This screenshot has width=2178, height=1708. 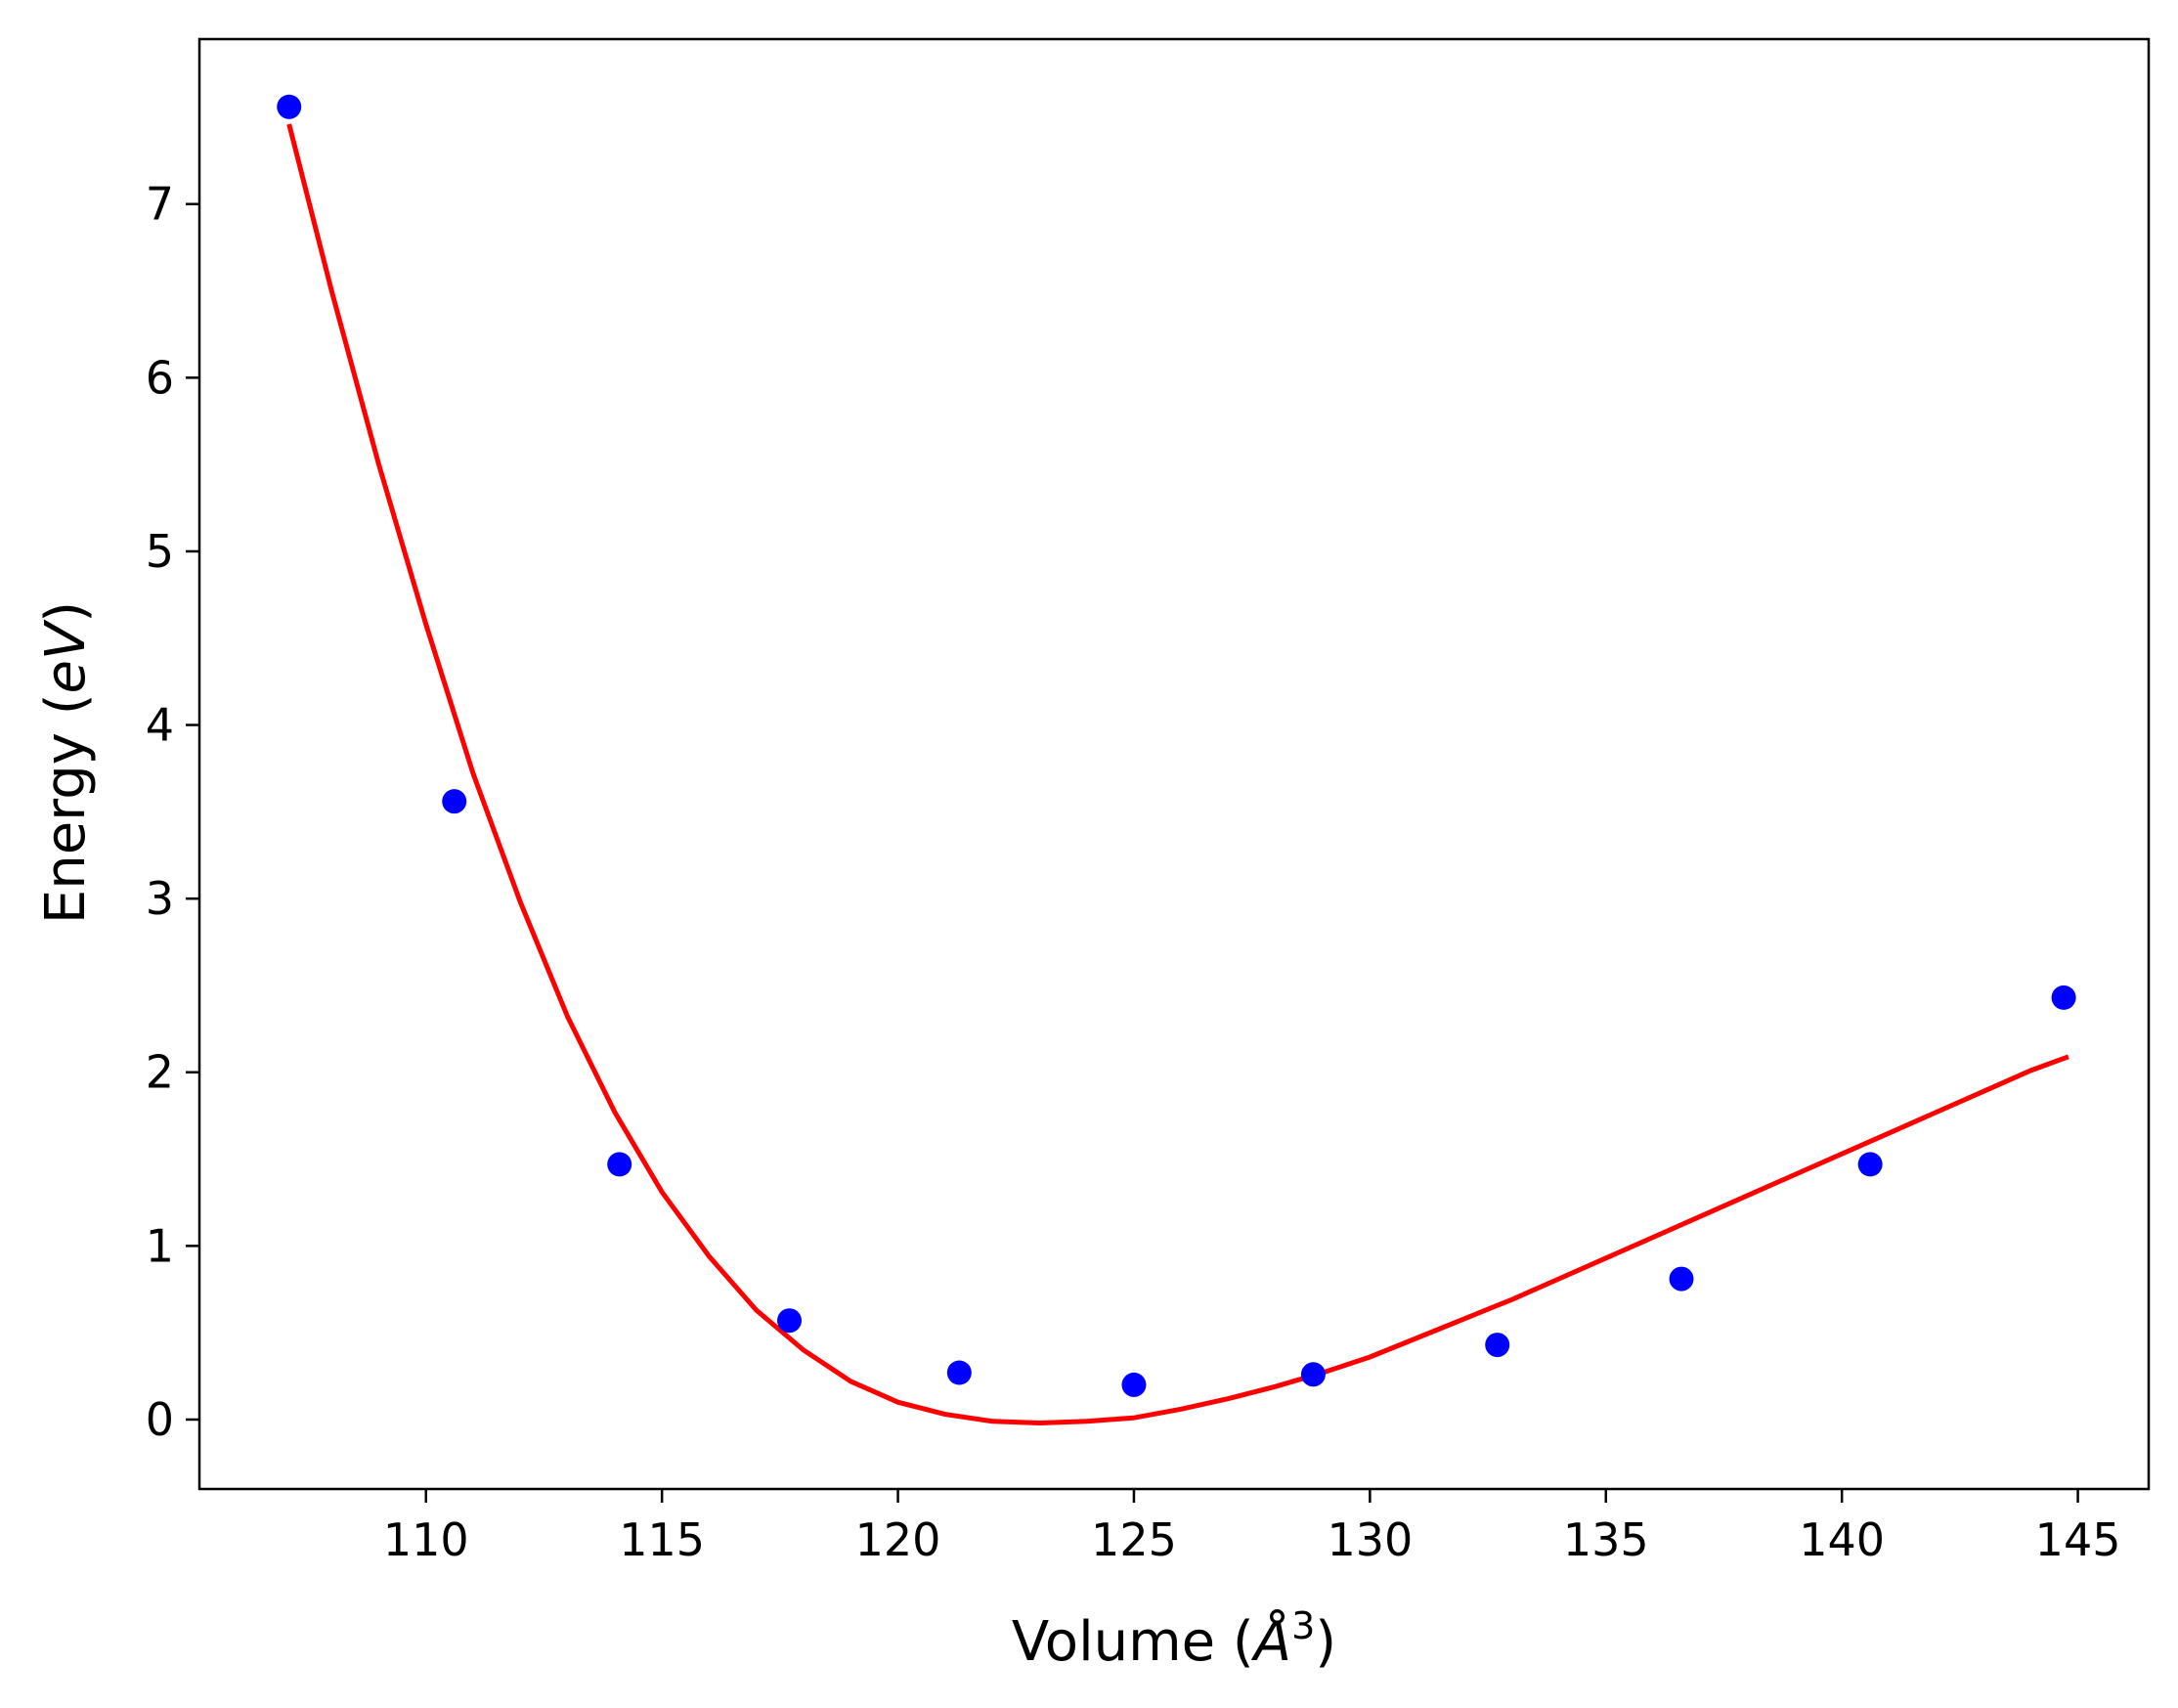 I want to click on y-tick-label: 2, so click(x=160, y=1072).